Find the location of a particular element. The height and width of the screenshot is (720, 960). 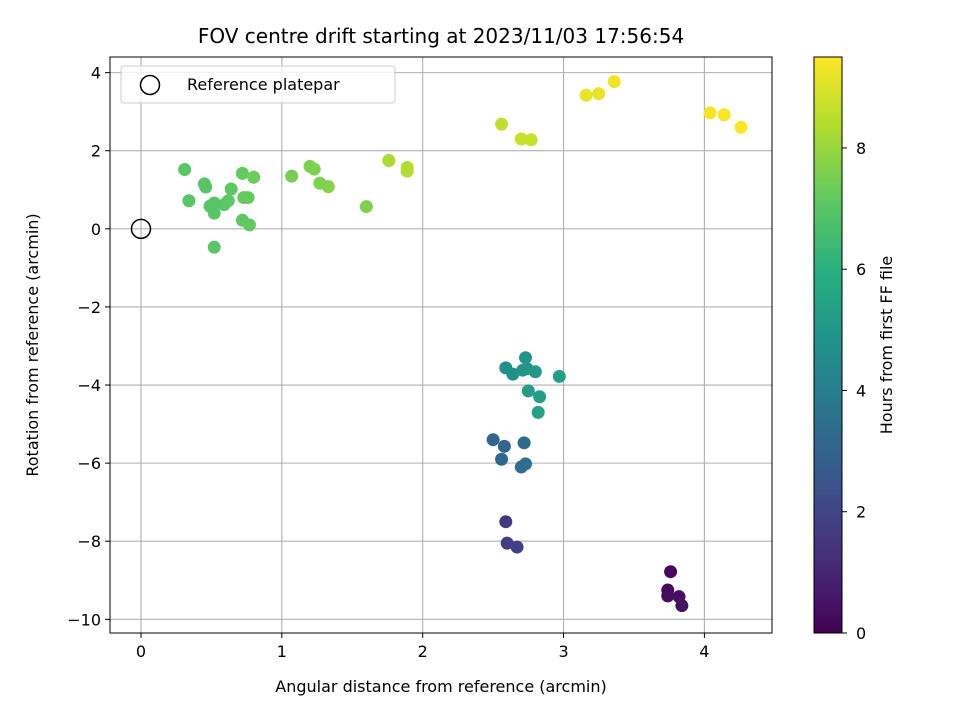

legend-entry: Reference platepar is located at coordinates (263, 84).